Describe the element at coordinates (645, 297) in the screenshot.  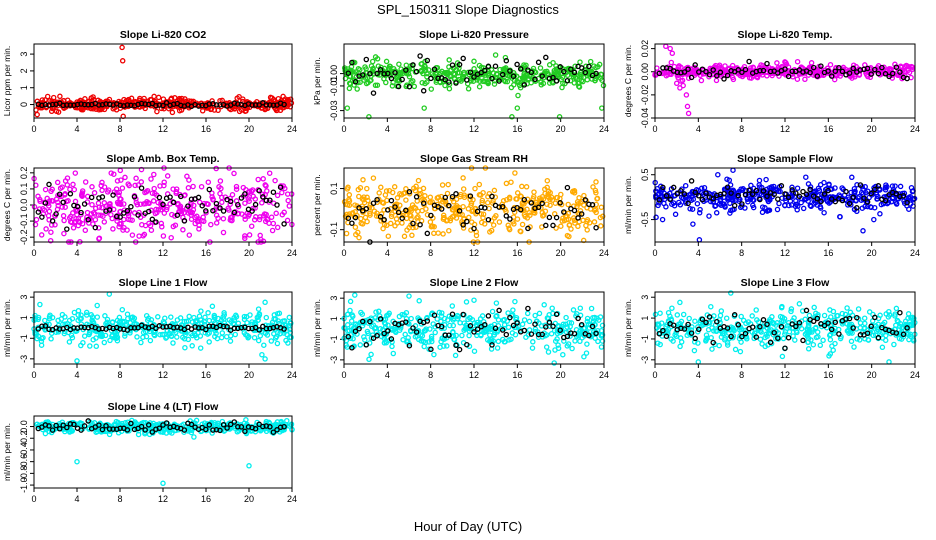
I see `y-tick-label: 3` at that location.